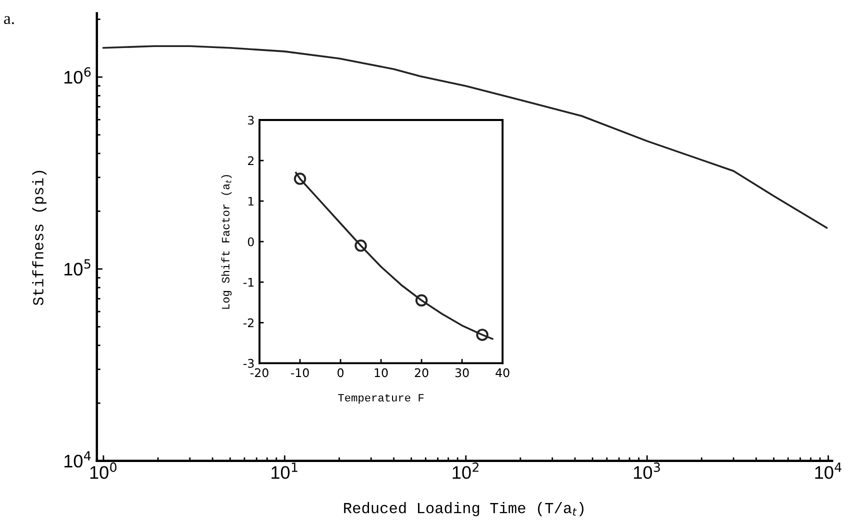  Describe the element at coordinates (828, 470) in the screenshot. I see `x-tick-label: 10$^{4}$` at that location.